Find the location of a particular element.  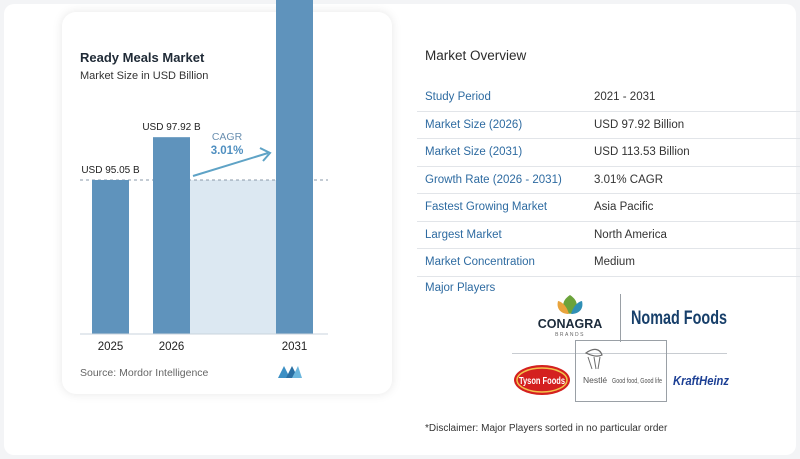

tyson-foods-logo: Tyson Foods is located at coordinates (542, 380).